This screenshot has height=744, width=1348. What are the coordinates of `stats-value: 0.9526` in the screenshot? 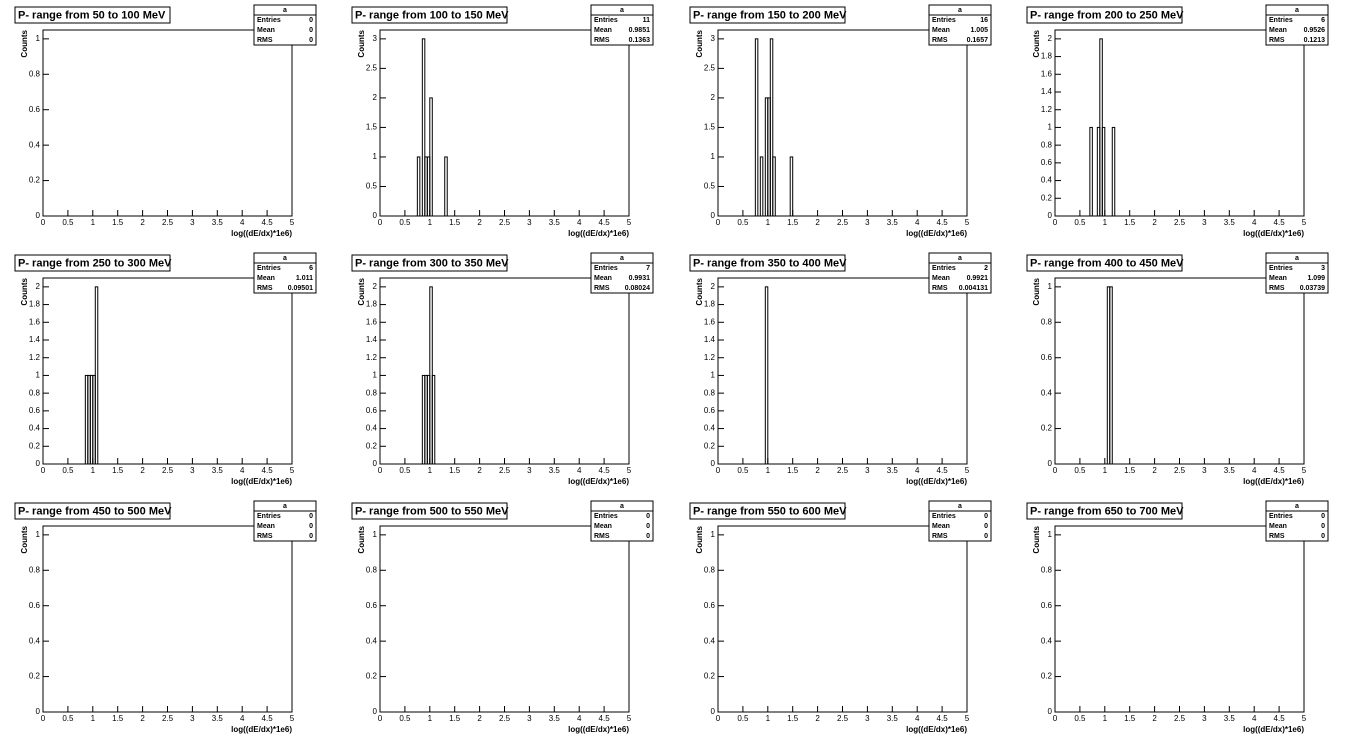 It's located at (1315, 30).